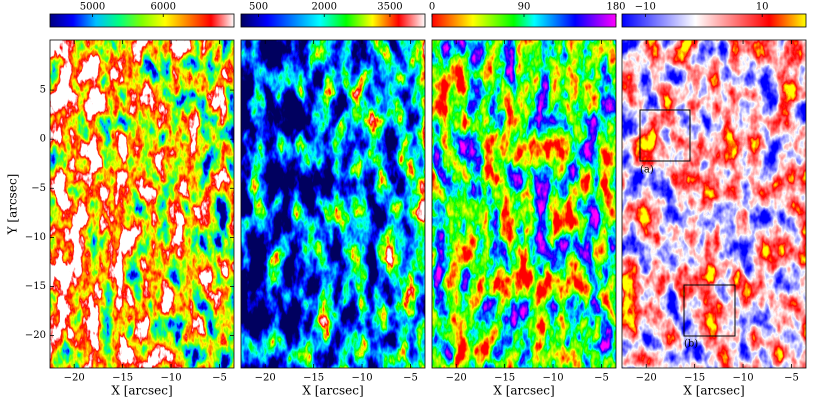 The height and width of the screenshot is (399, 830). Describe the element at coordinates (647, 170) in the screenshot. I see `region-label: (a)` at that location.